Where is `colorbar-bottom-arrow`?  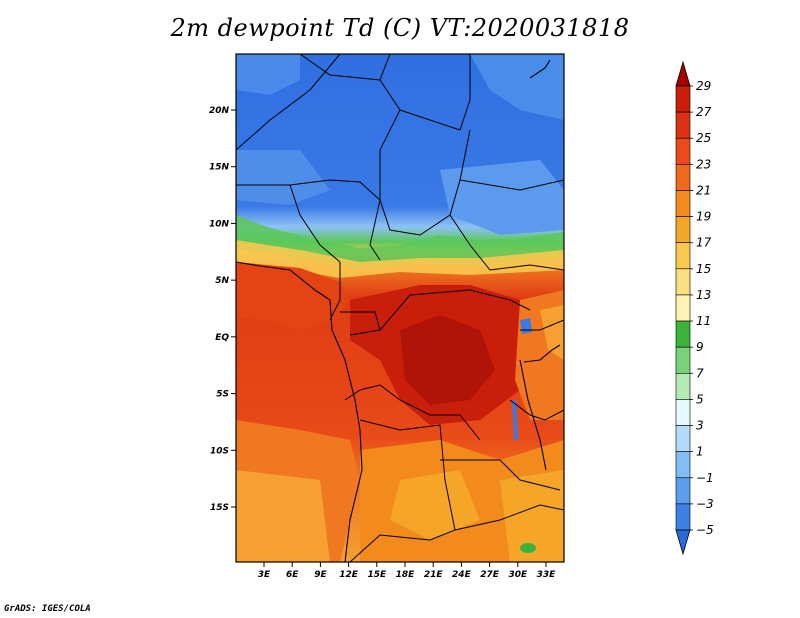
colorbar-bottom-arrow is located at coordinates (683, 542).